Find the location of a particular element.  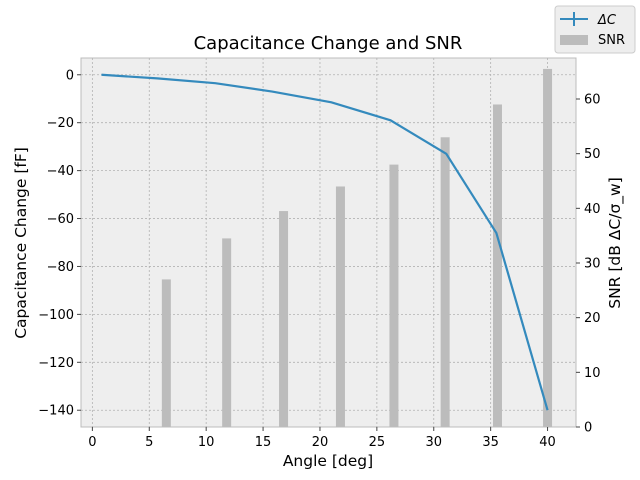

left-tick-label: −60 is located at coordinates (60, 219).